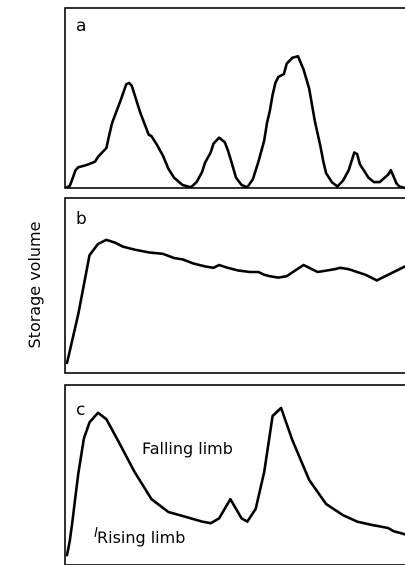  I want to click on panel-c-letter: c, so click(80, 410).